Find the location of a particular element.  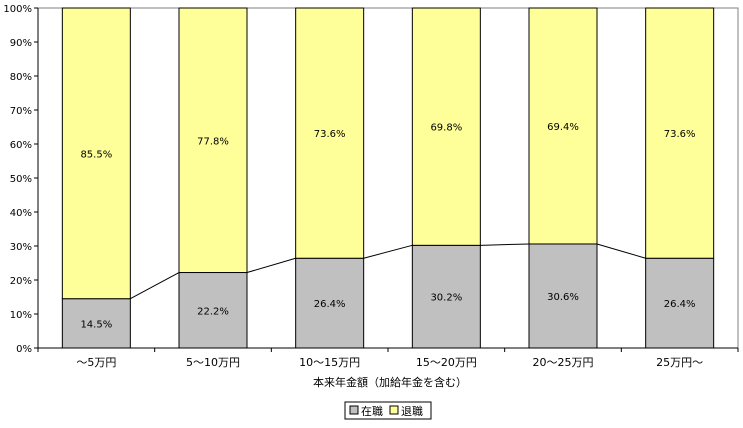

legend-box is located at coordinates (388, 410).